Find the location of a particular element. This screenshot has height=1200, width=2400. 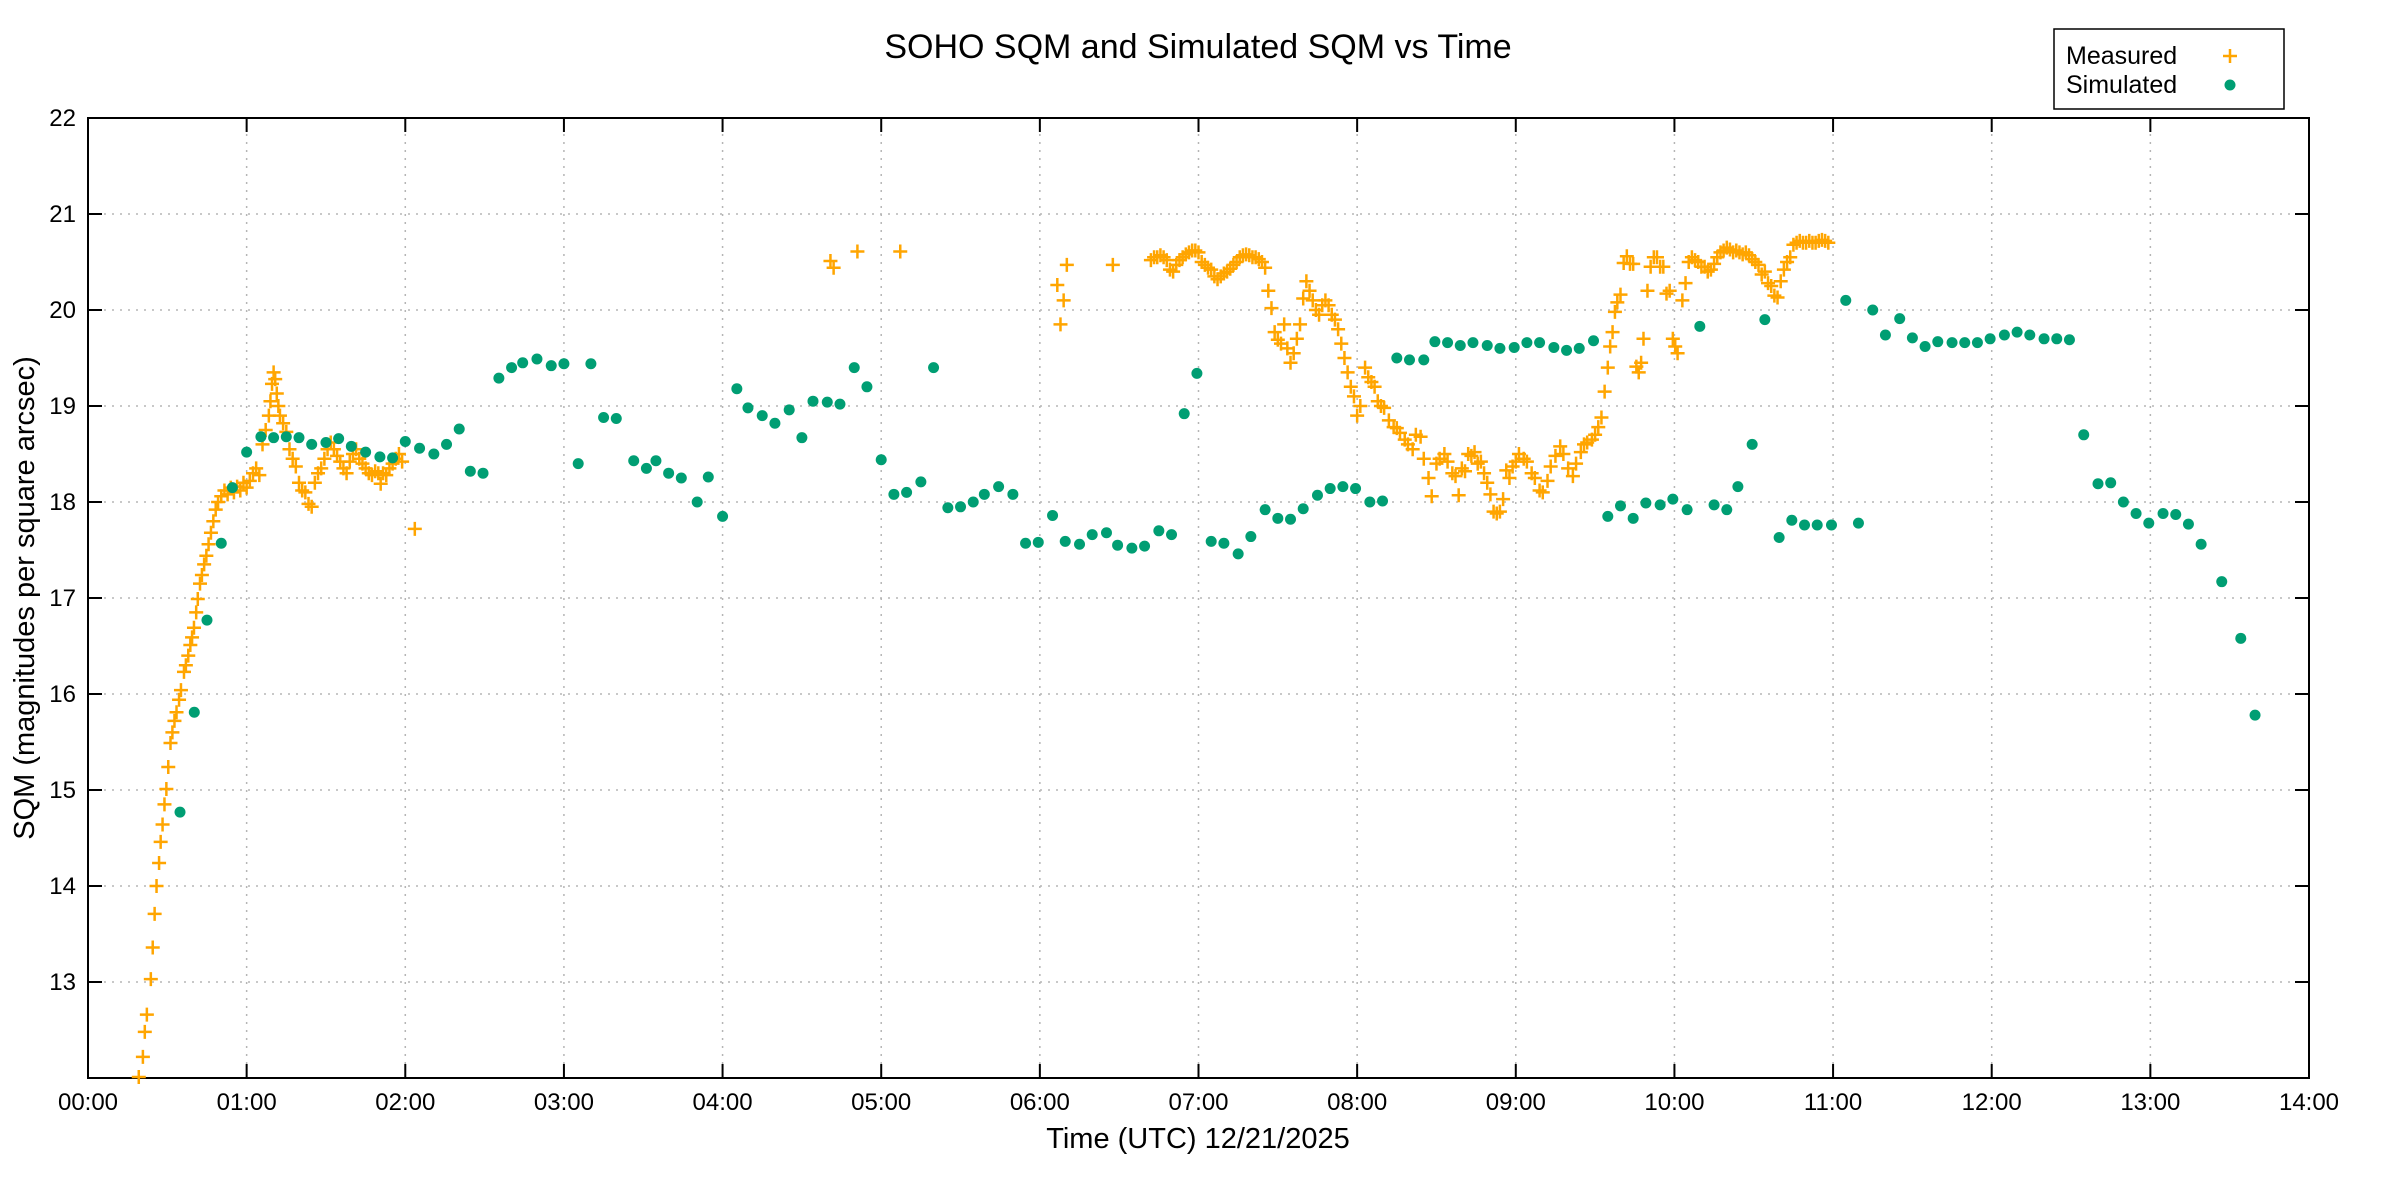

x-tick-label: 04:00 is located at coordinates (723, 1102).